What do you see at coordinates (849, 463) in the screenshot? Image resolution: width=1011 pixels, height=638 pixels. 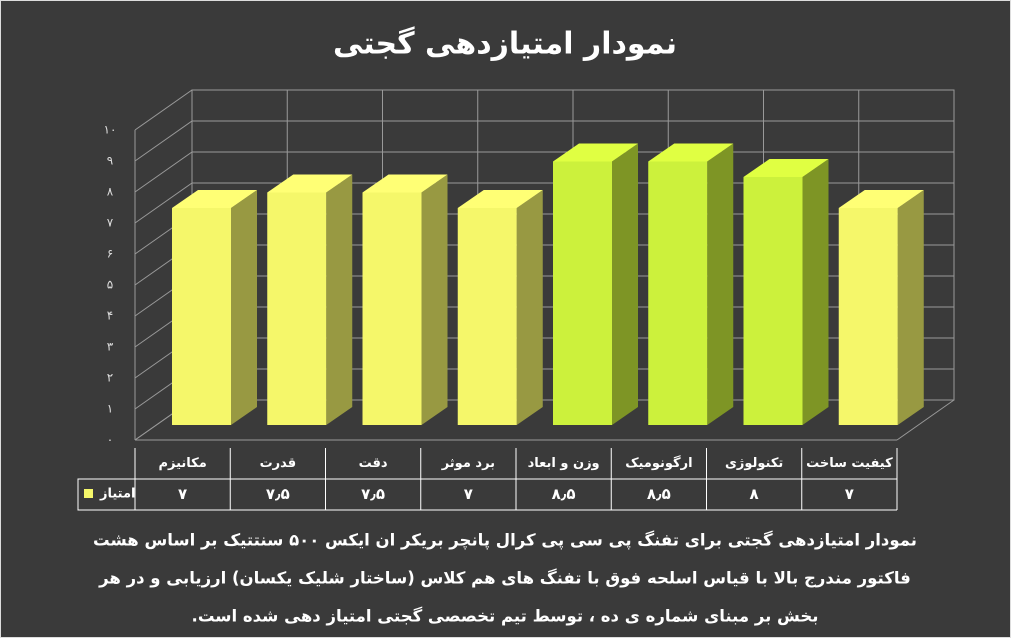 I see `x-tick-label: کیفیت ساخت` at bounding box center [849, 463].